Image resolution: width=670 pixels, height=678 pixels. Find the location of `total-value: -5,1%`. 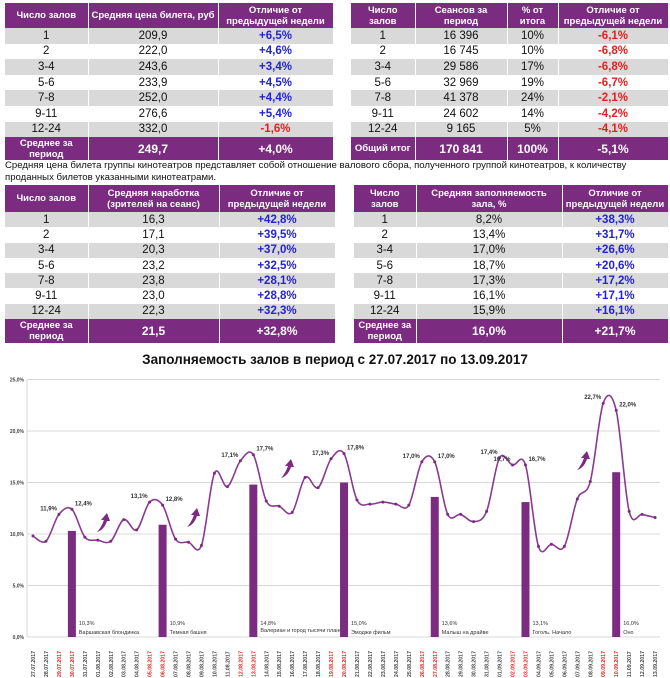

total-value: -5,1% is located at coordinates (613, 149).